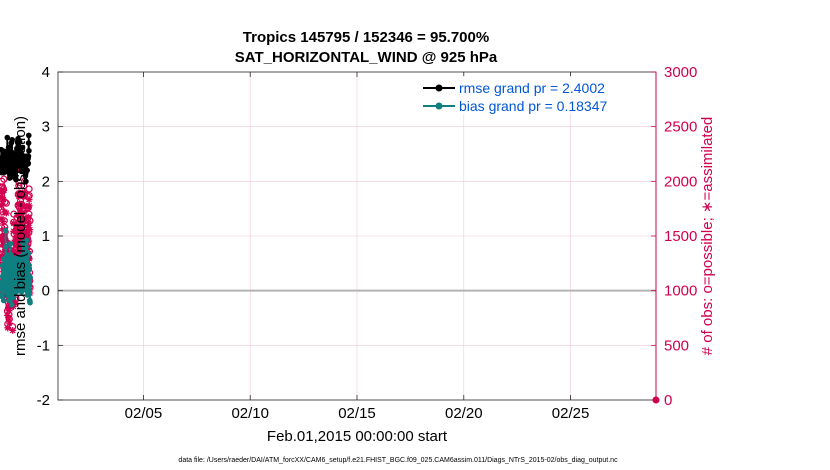 Image resolution: width=830 pixels, height=470 pixels. What do you see at coordinates (707, 236) in the screenshot?
I see `y-right-axis-label: # of obs: o=possible; ∗=assimilated` at bounding box center [707, 236].